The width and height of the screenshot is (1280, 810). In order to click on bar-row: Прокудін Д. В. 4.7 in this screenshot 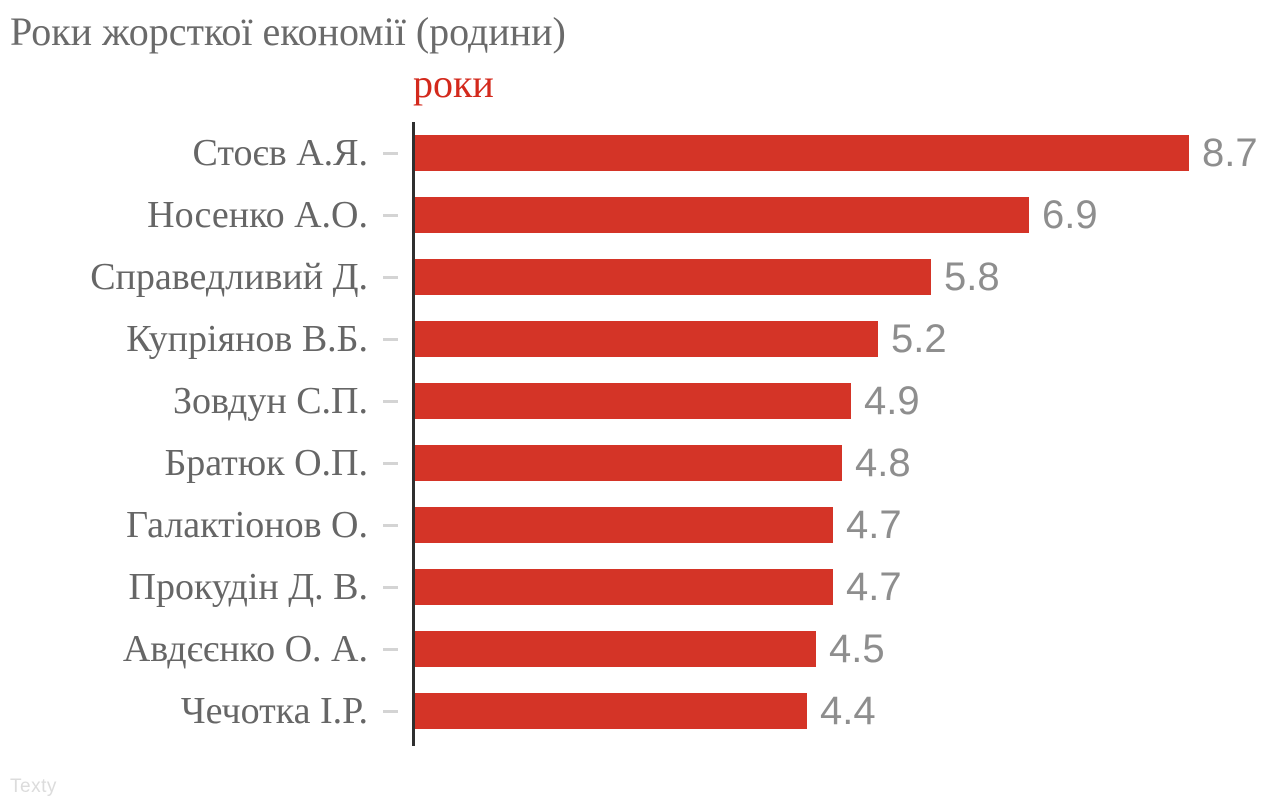, I will do `click(640, 587)`.